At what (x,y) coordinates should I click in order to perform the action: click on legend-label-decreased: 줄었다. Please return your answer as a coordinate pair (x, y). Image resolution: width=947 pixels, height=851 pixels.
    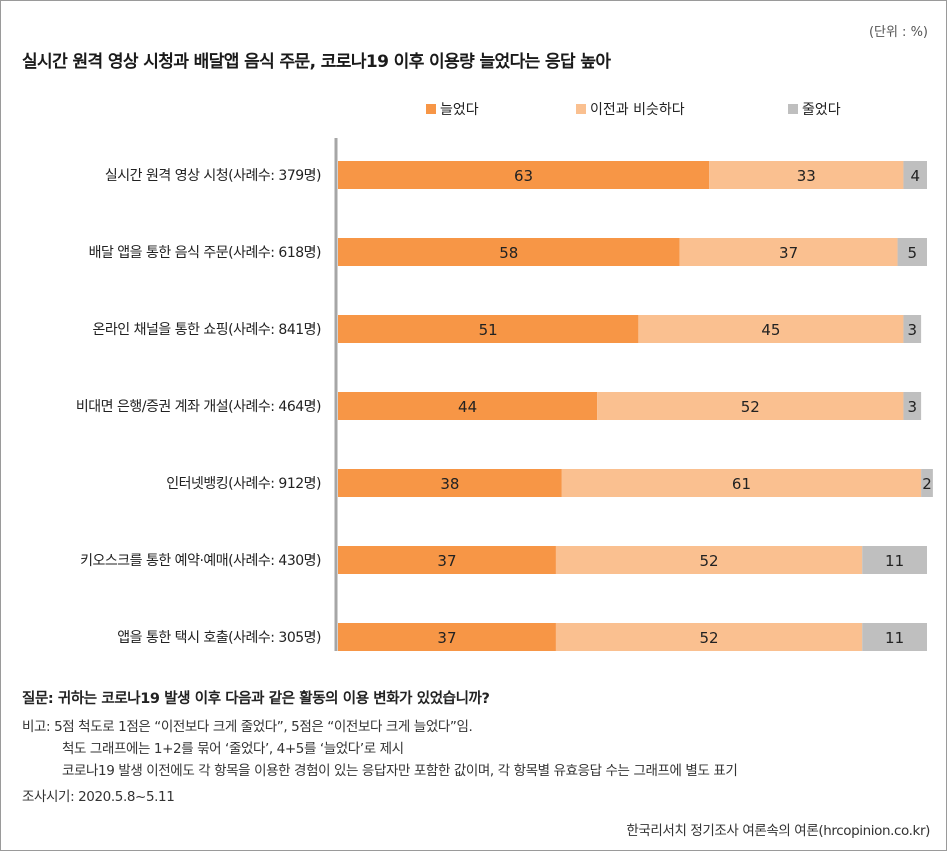
    Looking at the image, I should click on (821, 110).